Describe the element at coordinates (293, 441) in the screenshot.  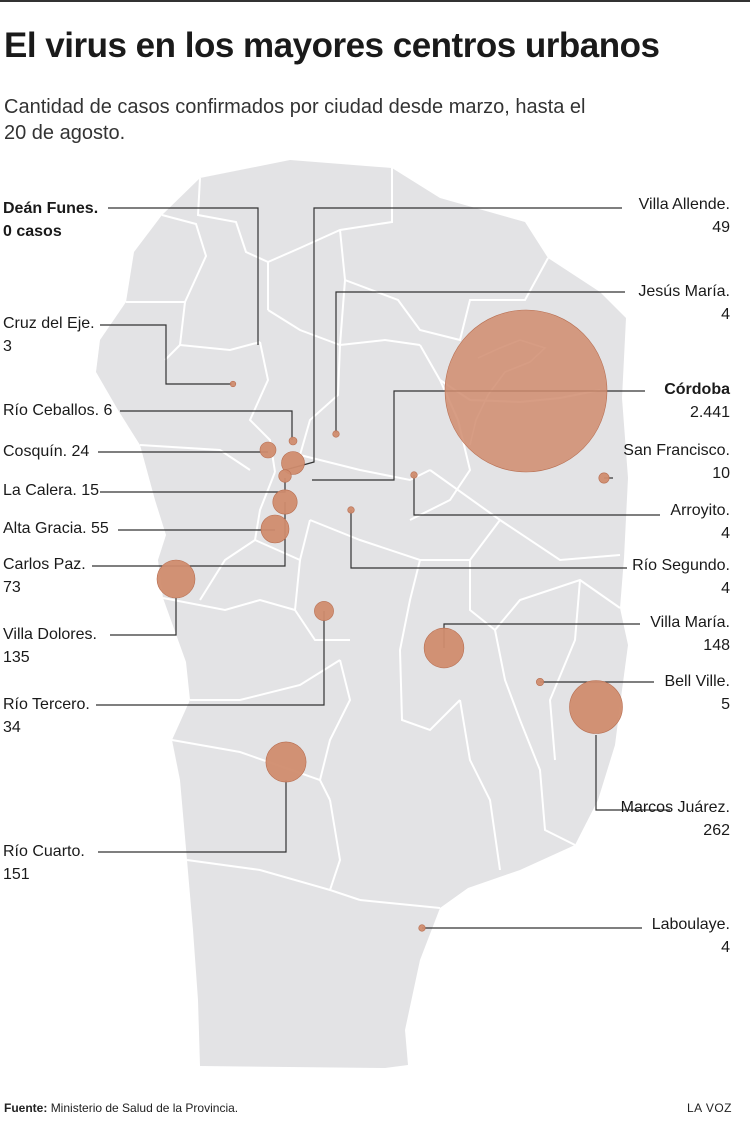
I see `bubble-rio-ceballos` at that location.